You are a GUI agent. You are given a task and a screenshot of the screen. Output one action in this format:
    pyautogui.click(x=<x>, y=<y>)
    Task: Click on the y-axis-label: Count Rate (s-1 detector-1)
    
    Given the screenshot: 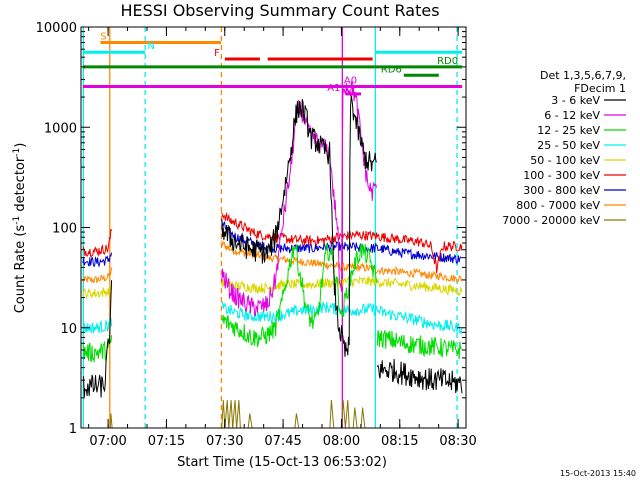 What is the action you would take?
    pyautogui.click(x=20, y=228)
    